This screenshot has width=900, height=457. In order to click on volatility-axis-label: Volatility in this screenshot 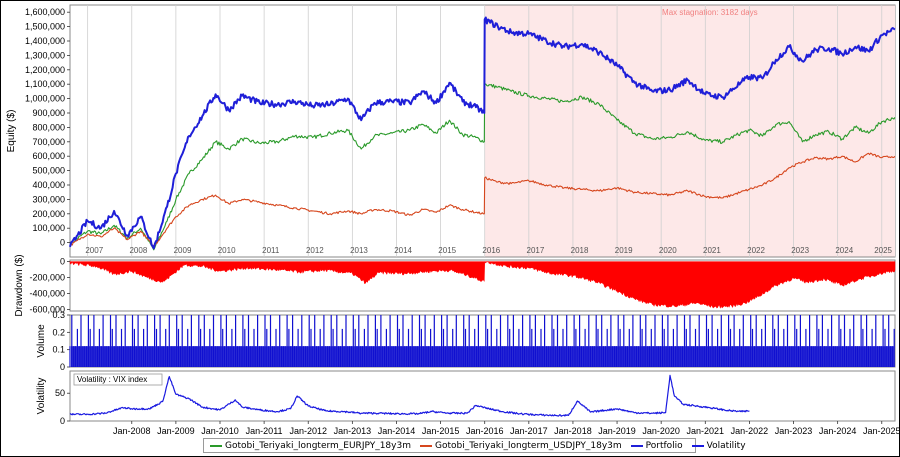, I will do `click(41, 396)`.